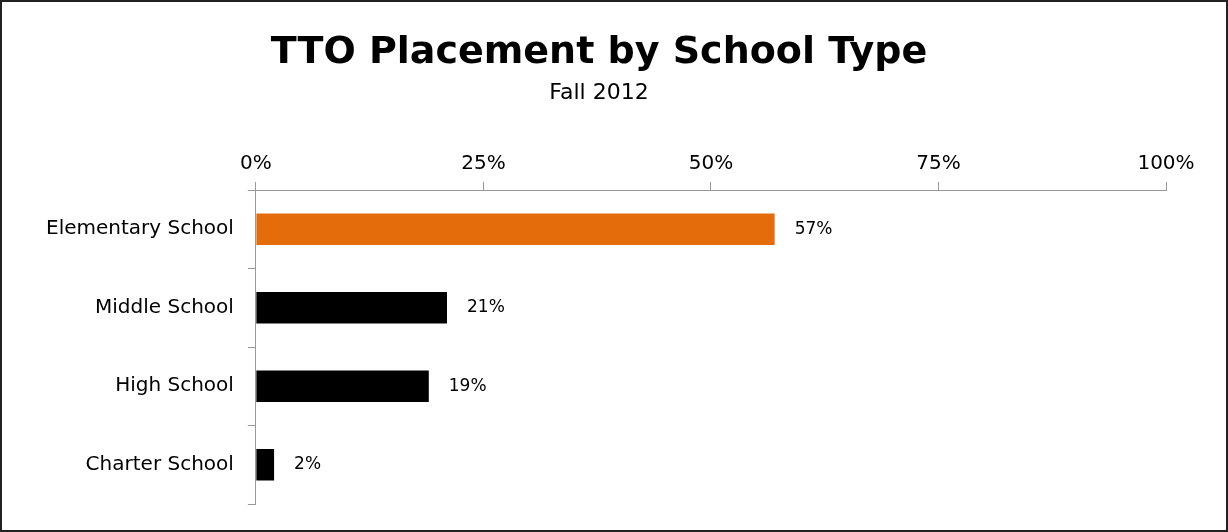 The image size is (1228, 532). Describe the element at coordinates (174, 384) in the screenshot. I see `y-tick-label: High School` at that location.